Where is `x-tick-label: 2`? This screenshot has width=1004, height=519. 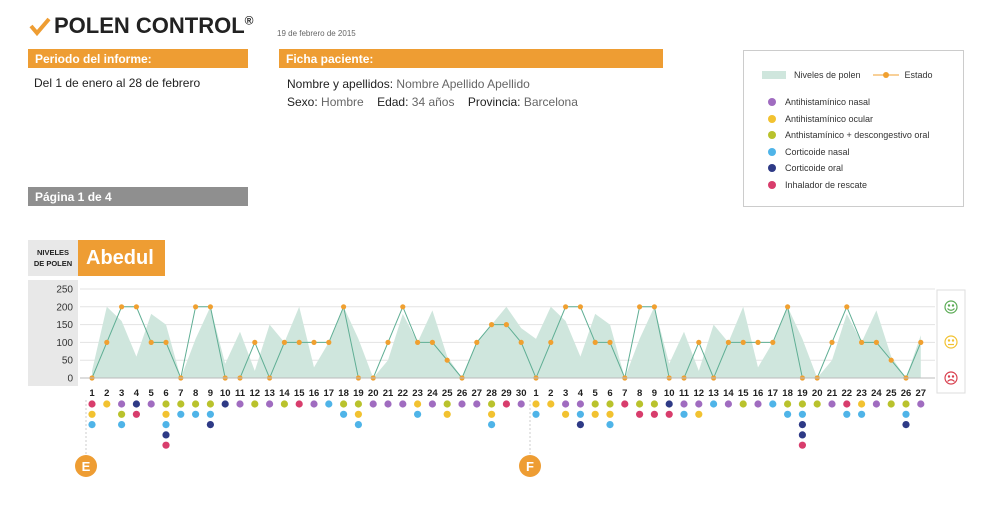
x-tick-label: 2 is located at coordinates (550, 393).